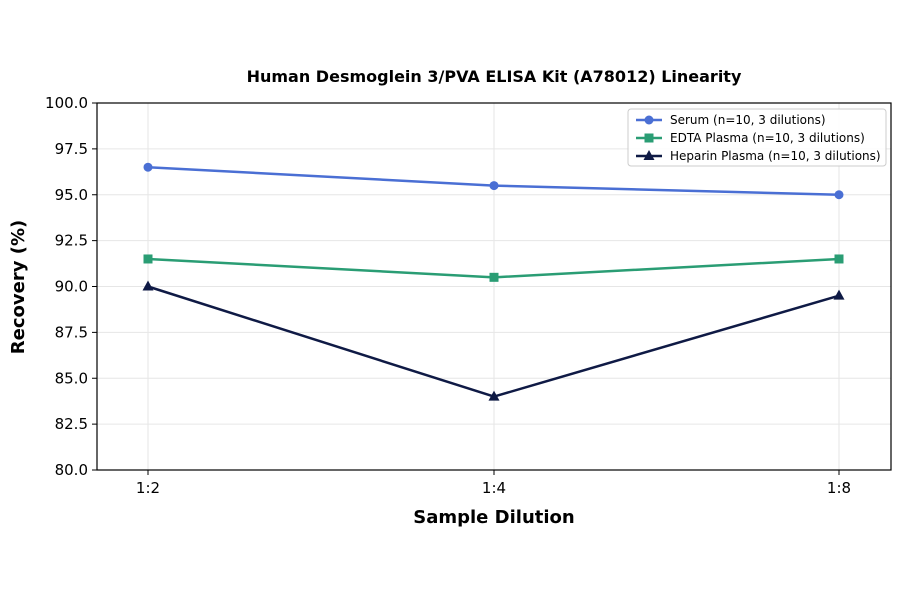  Describe the element at coordinates (494, 488) in the screenshot. I see `x-tick-label: 1:4` at that location.